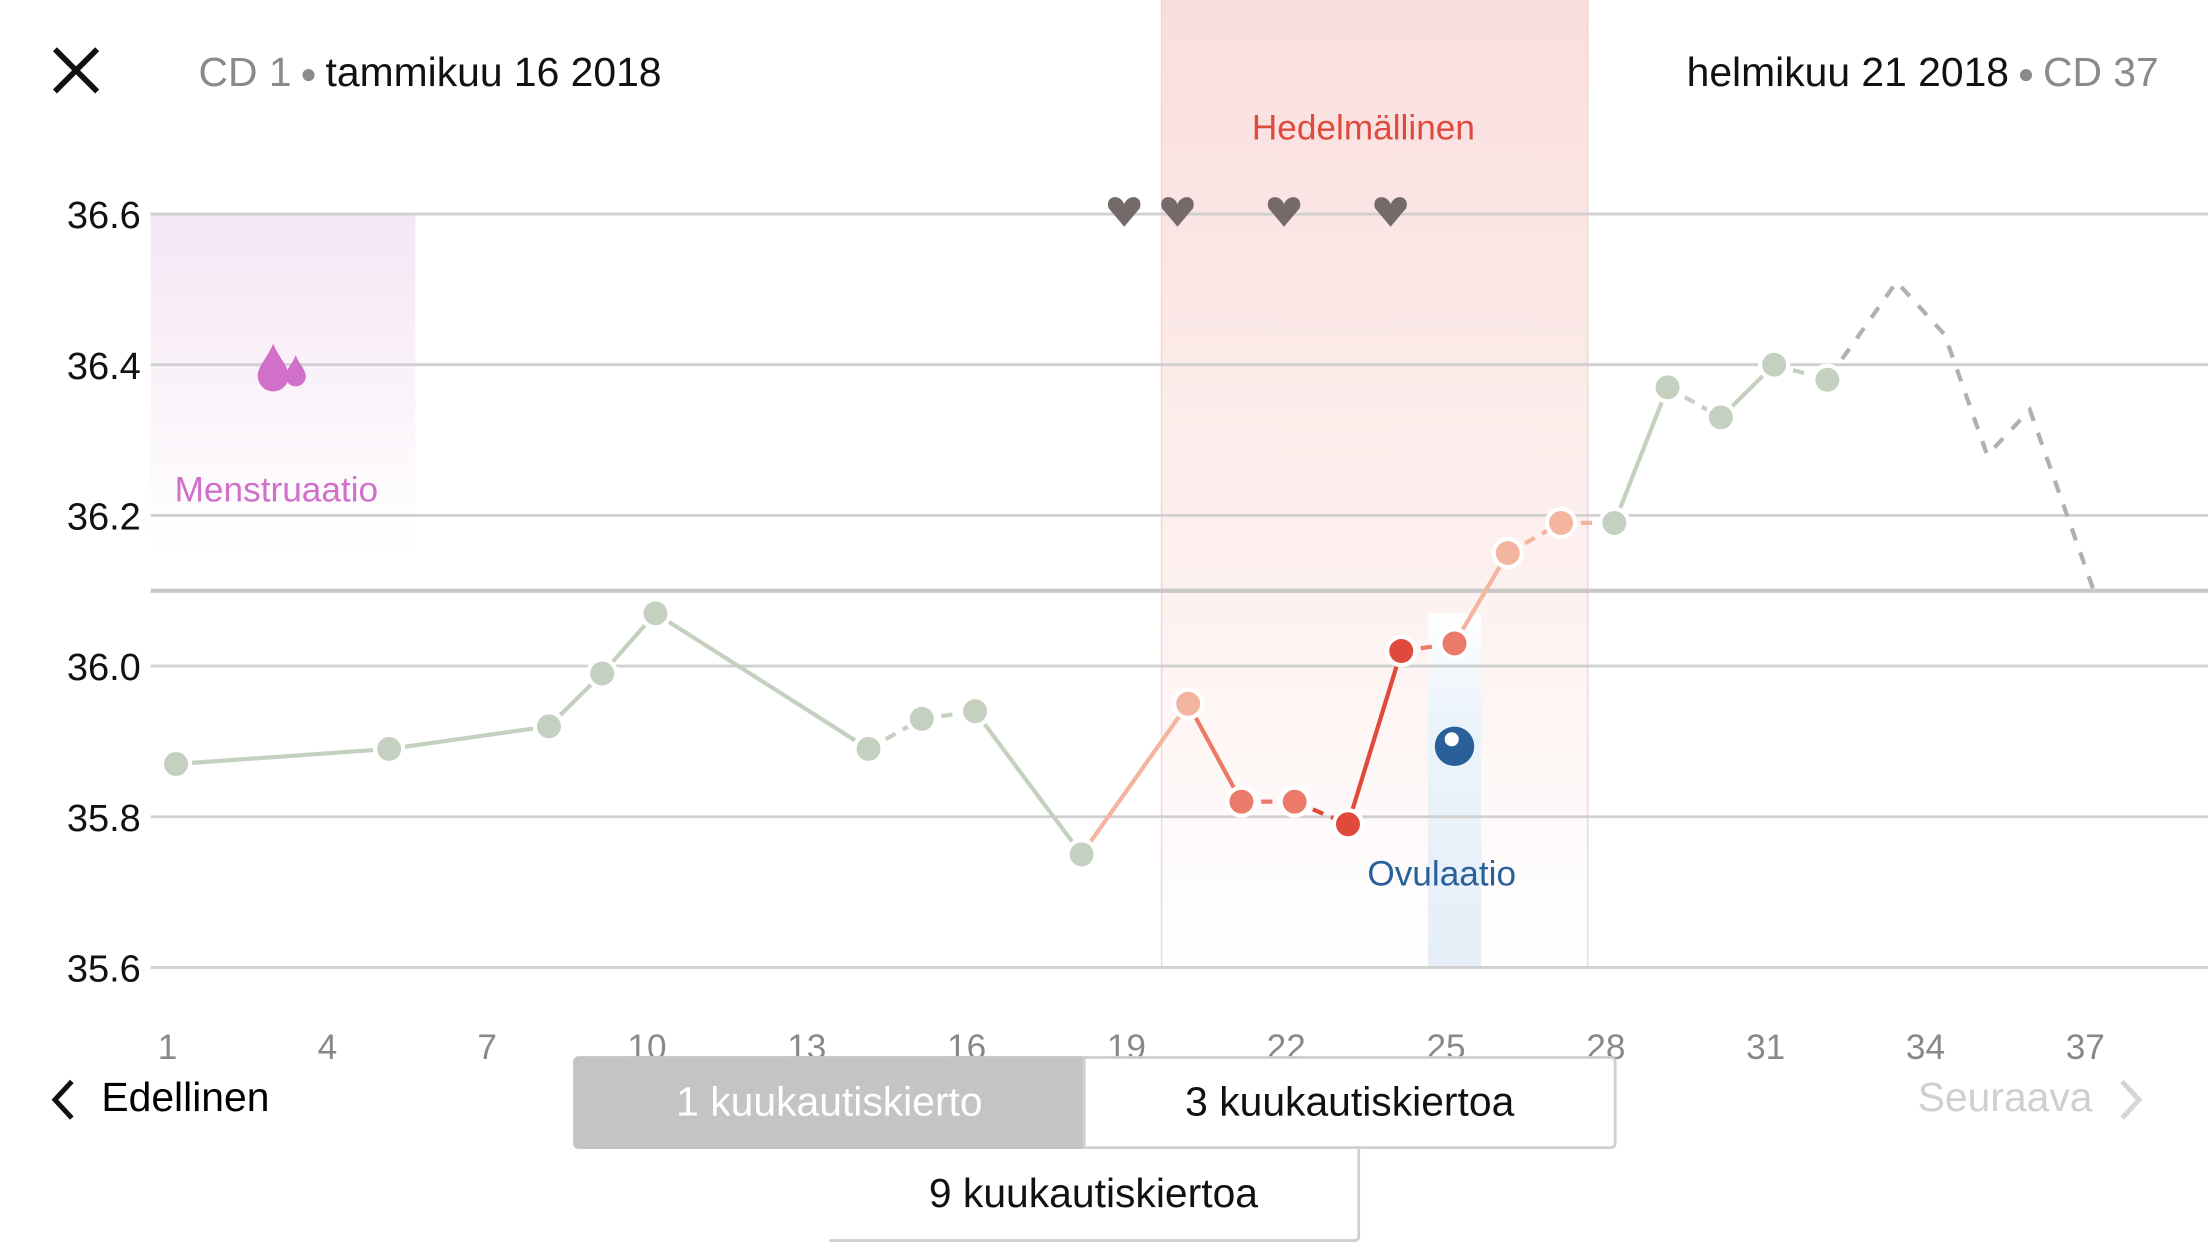 The height and width of the screenshot is (1242, 2208). What do you see at coordinates (104, 819) in the screenshot?
I see `y-tick-label: 35.8` at bounding box center [104, 819].